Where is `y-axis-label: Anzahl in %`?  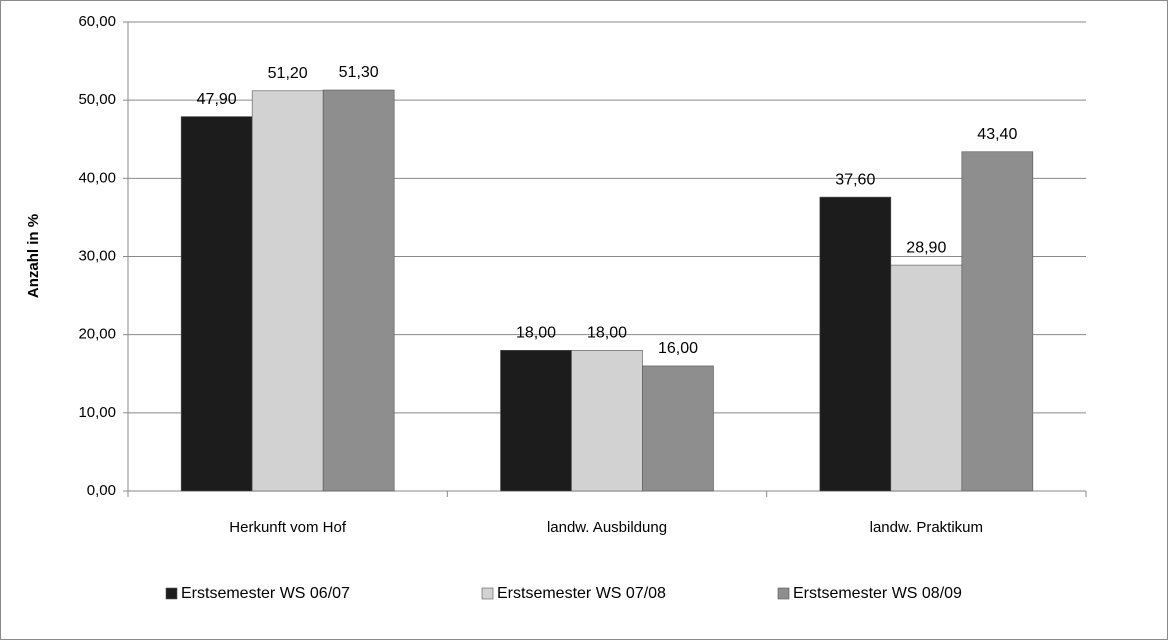
y-axis-label: Anzahl in % is located at coordinates (33, 256).